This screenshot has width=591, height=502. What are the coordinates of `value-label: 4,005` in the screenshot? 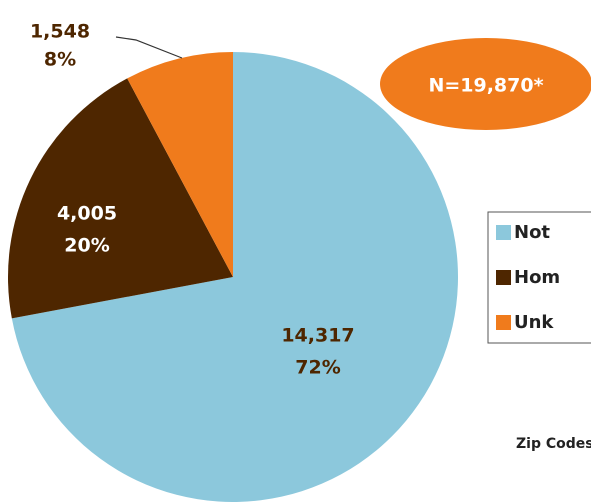 It's located at (87, 214).